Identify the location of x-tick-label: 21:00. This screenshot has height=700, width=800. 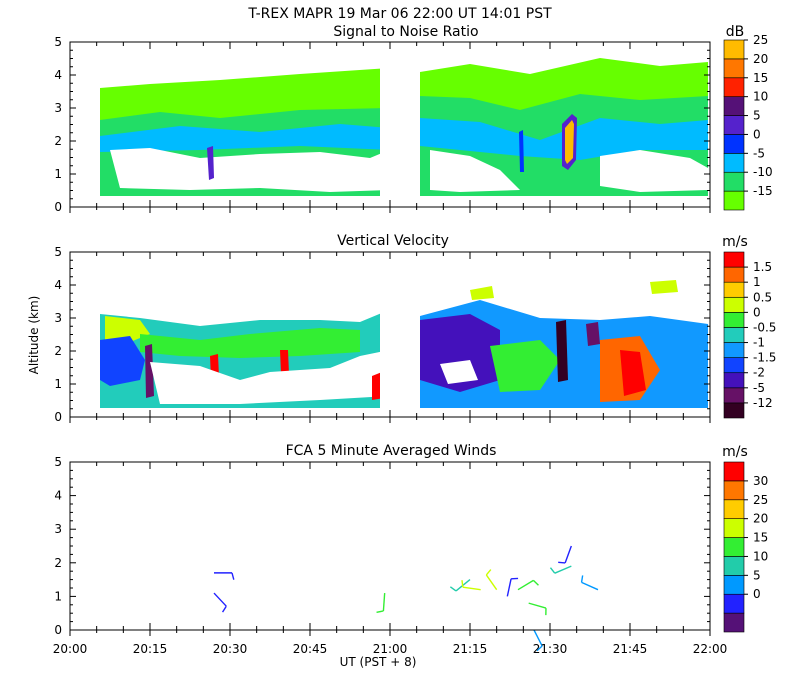
(390, 649).